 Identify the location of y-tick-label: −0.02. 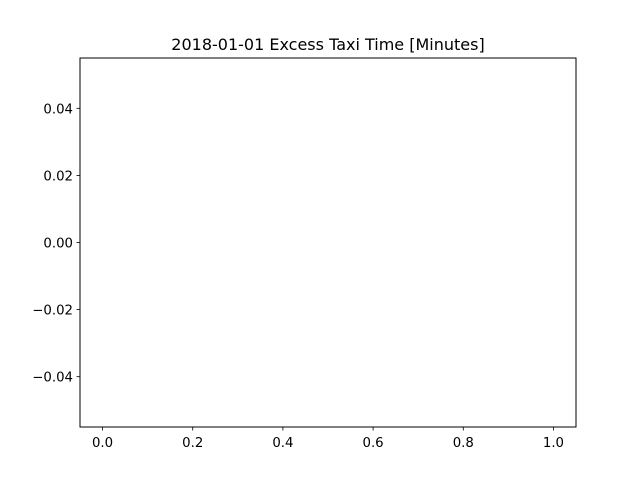
(52, 311).